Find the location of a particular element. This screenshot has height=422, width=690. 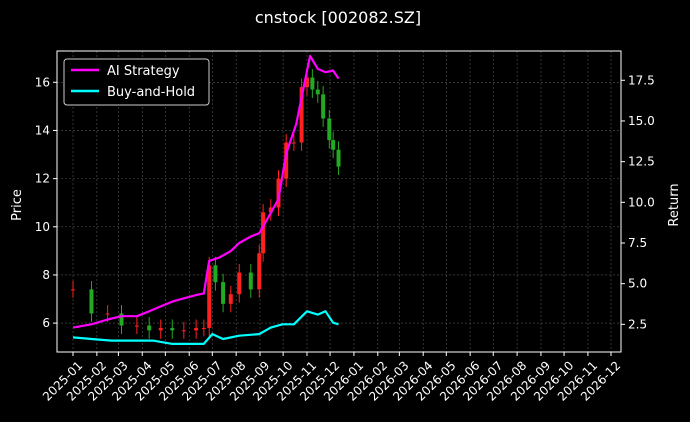

left-y-axis: 6 8 10 12 14 16 is located at coordinates (46, 202).